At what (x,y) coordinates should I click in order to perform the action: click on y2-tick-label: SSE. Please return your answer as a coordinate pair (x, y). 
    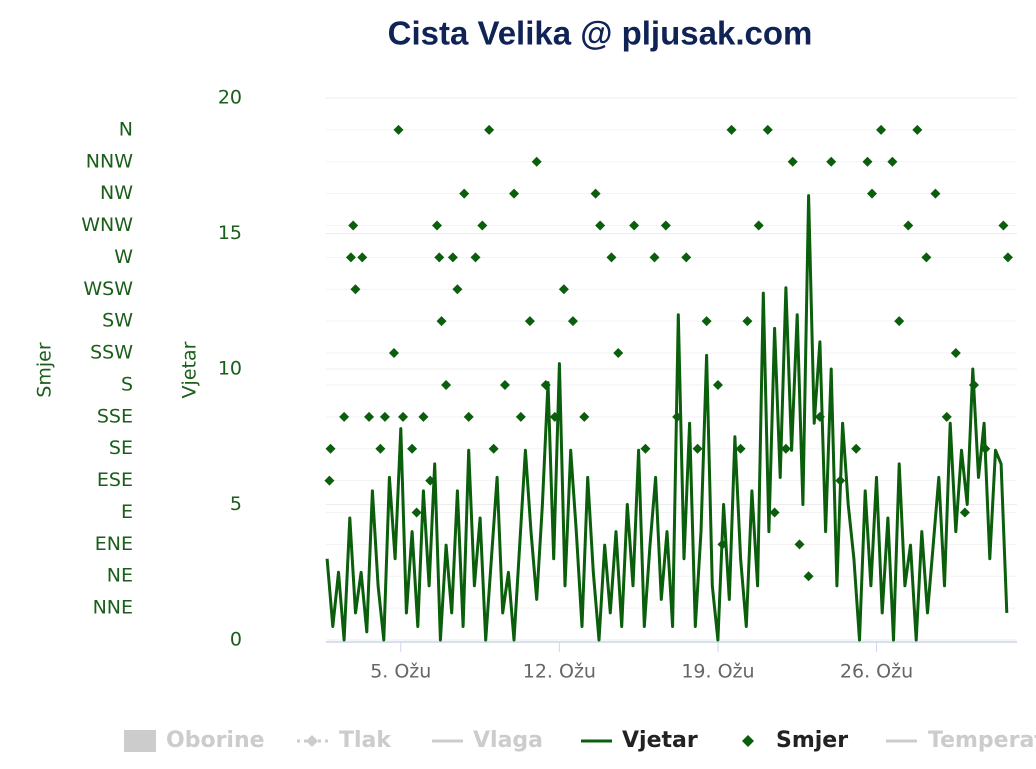
    Looking at the image, I should click on (115, 416).